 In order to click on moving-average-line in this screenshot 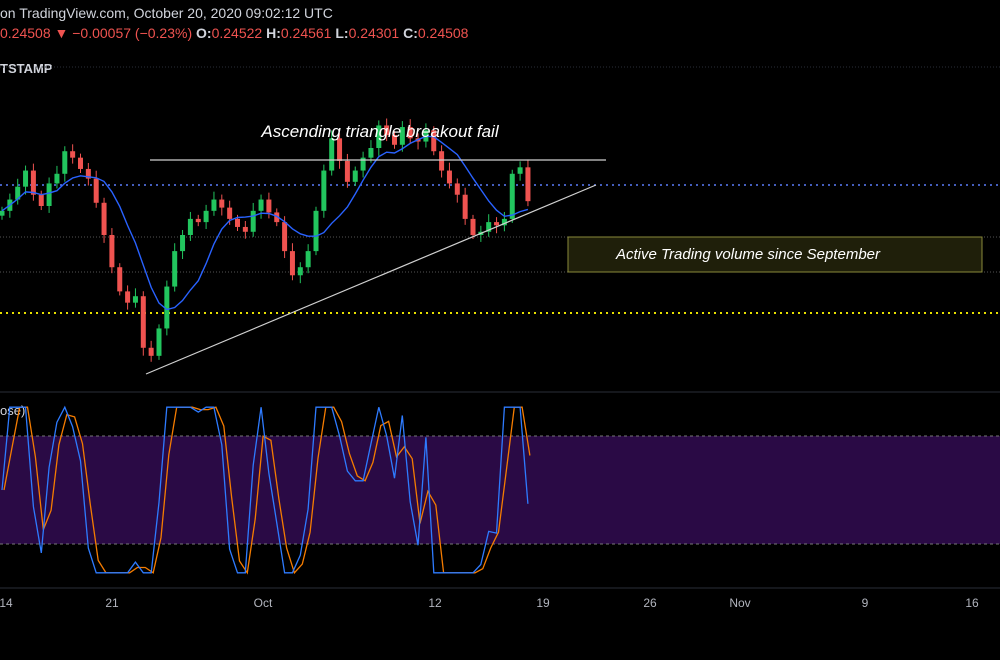, I will do `click(265, 223)`.